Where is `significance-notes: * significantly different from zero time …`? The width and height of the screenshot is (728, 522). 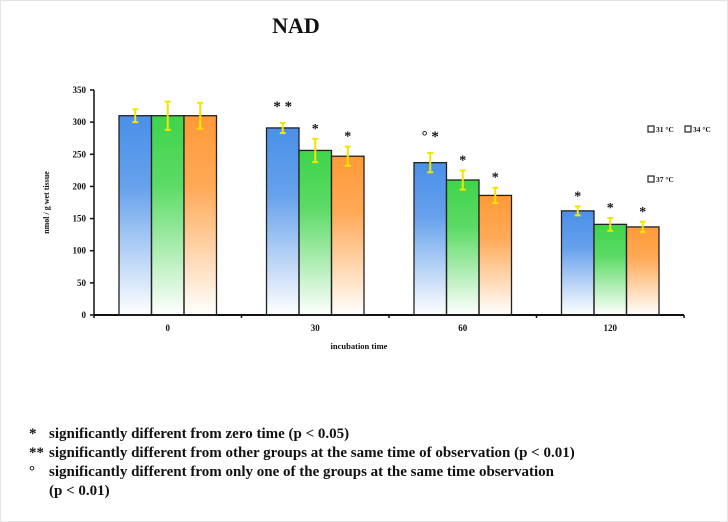
significance-notes: * significantly different from zero time … is located at coordinates (302, 463).